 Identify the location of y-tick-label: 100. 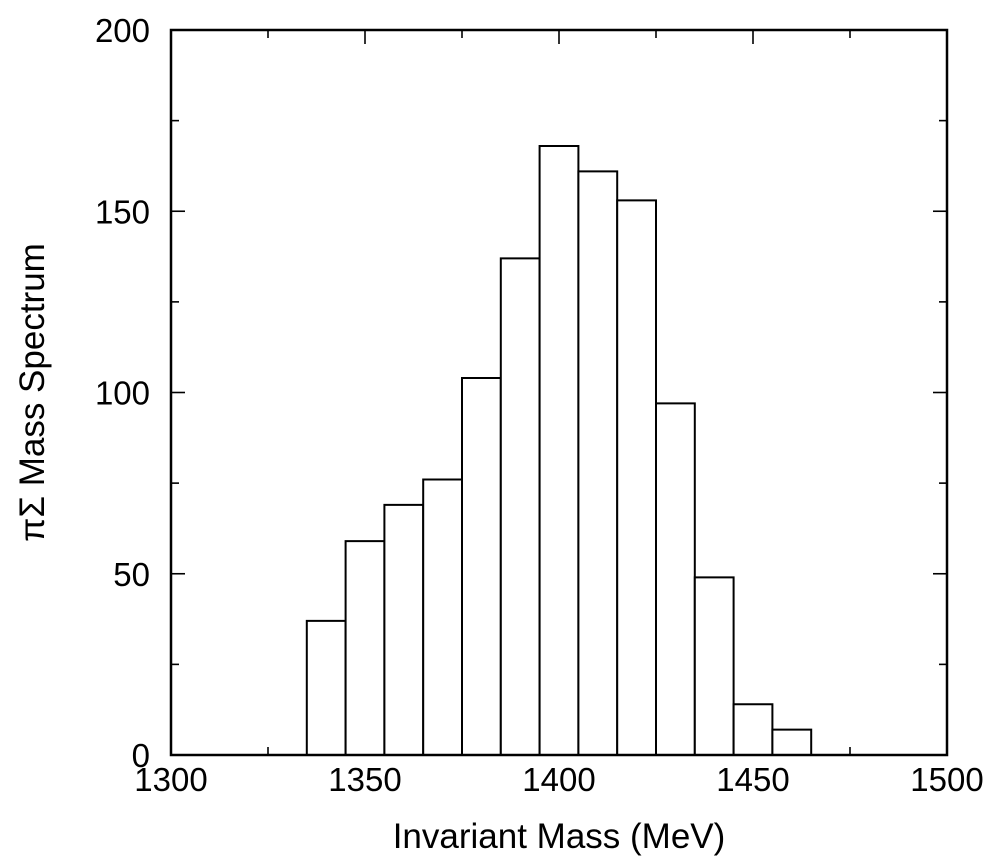
(122, 393).